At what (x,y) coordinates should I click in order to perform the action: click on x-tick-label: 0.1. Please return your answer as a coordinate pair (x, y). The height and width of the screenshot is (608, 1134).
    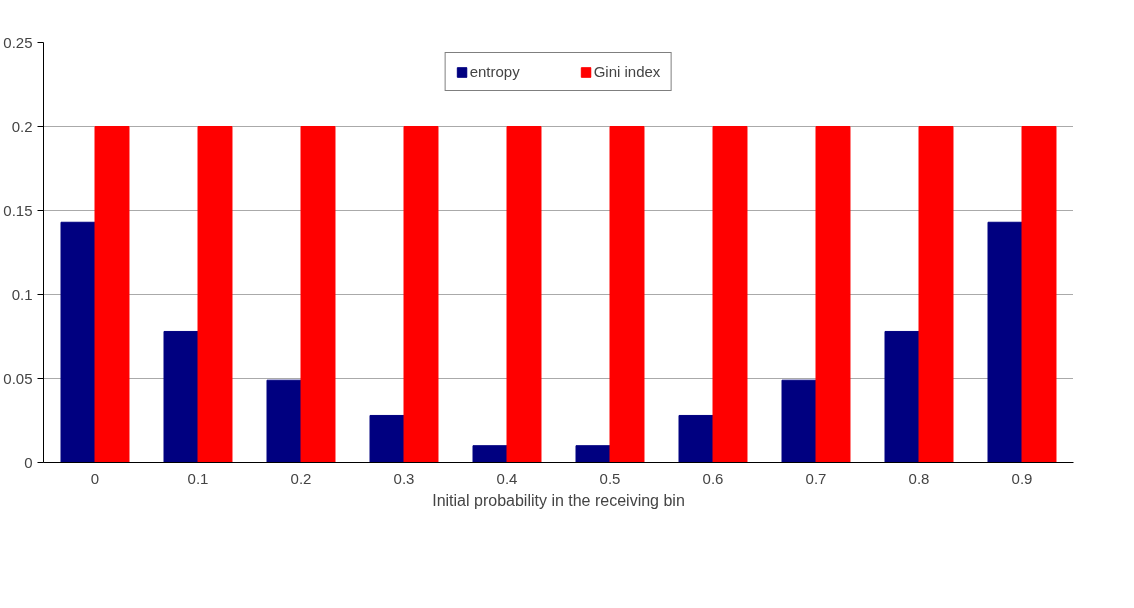
    Looking at the image, I should click on (198, 478).